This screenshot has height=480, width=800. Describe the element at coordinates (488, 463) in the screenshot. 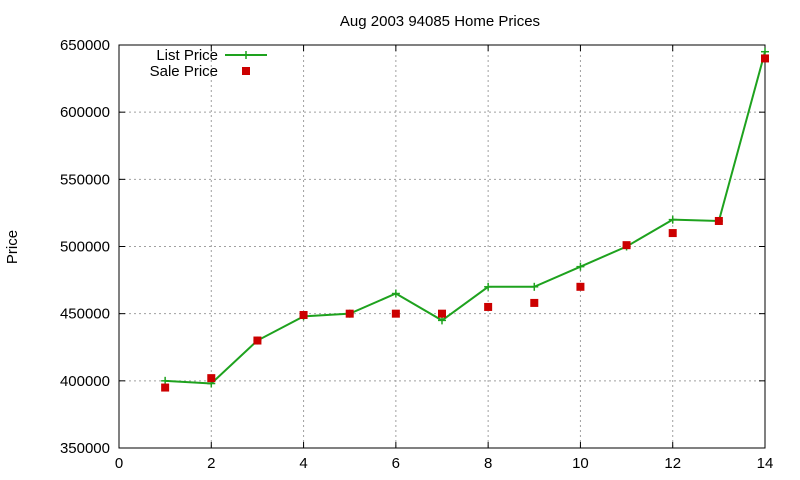

I see `x-tick-label: 8` at that location.